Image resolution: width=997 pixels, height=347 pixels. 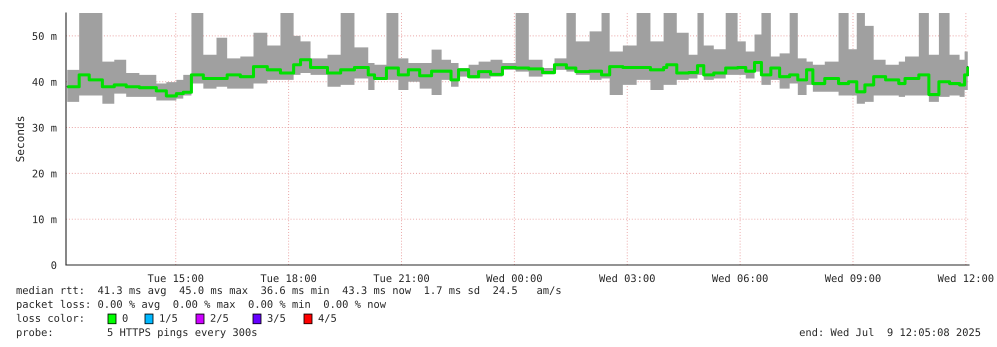 I want to click on x-tick-label: Wed 09:00, so click(x=852, y=278).